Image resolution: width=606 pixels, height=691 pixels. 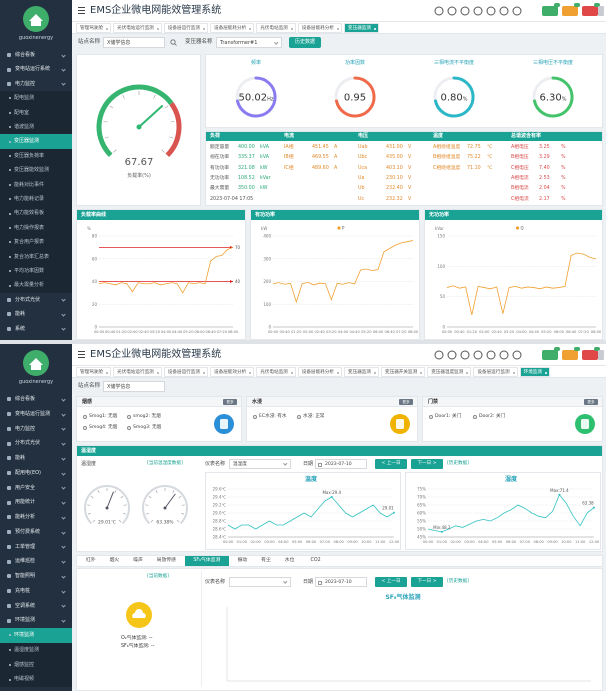 I want to click on menu-item: 烟感监控, so click(x=36, y=665).